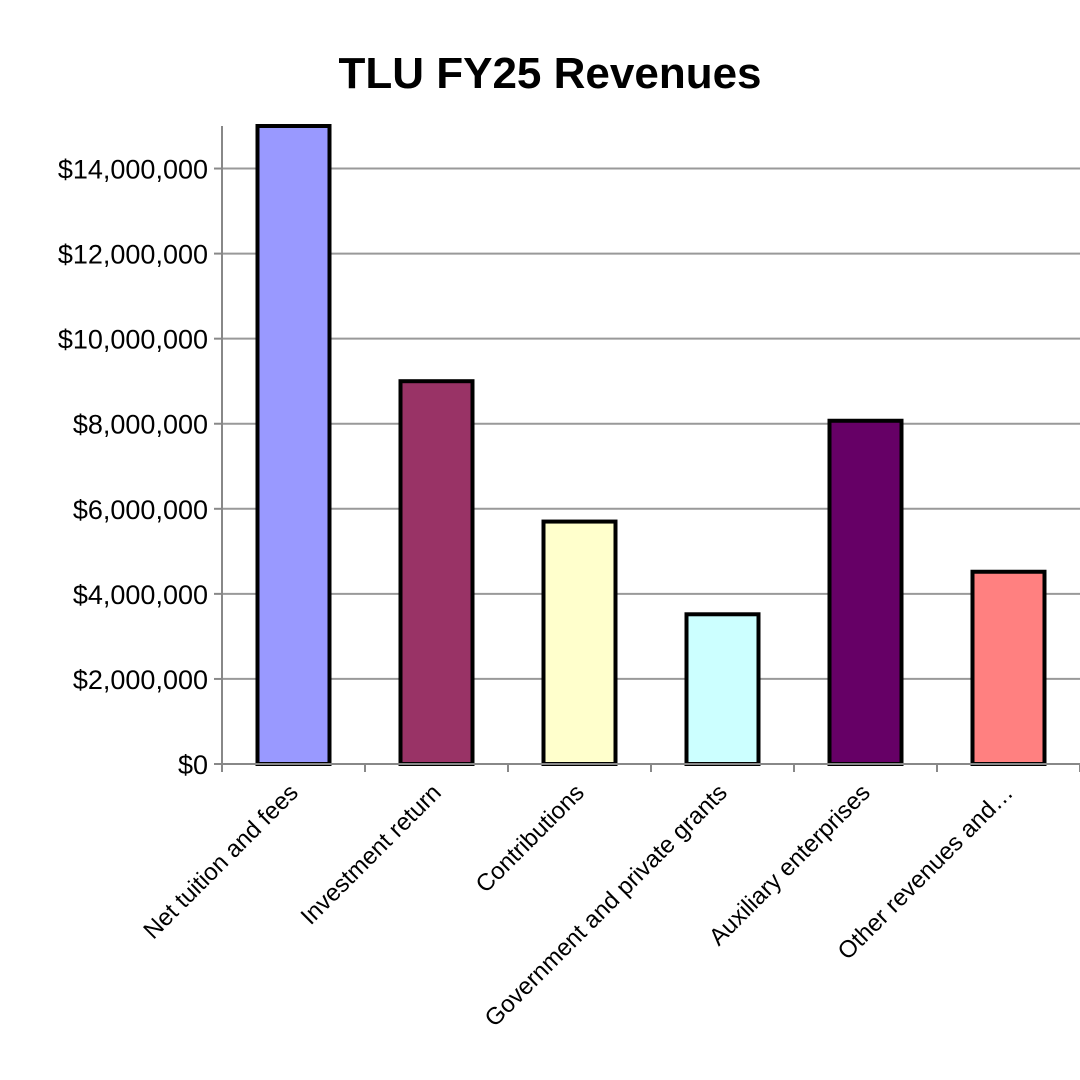  I want to click on x-tick-label: Government and private grants, so click(606, 905).